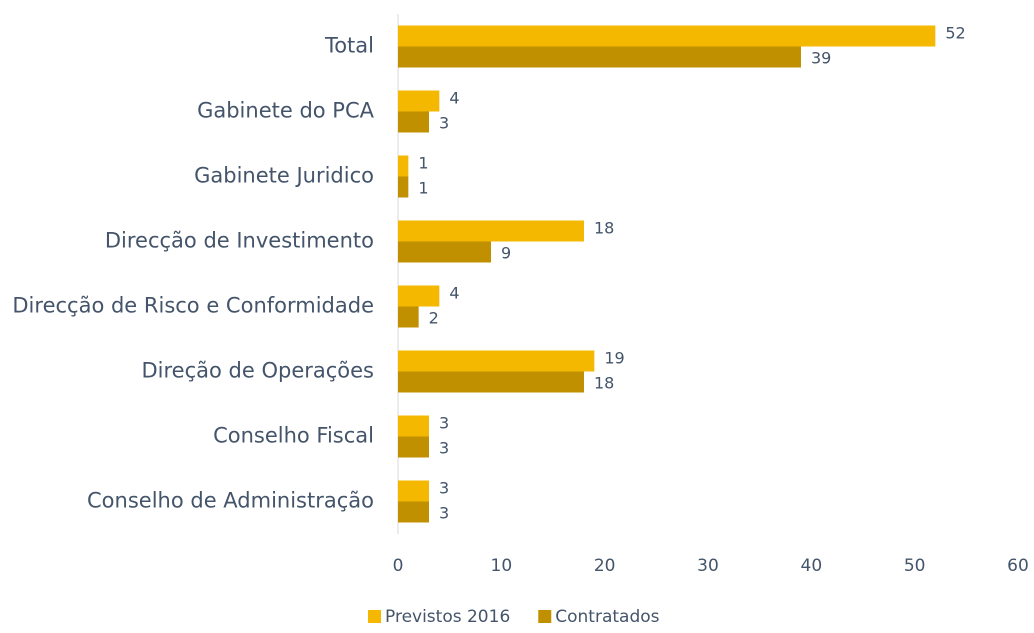 The width and height of the screenshot is (1034, 633). What do you see at coordinates (434, 318) in the screenshot?
I see `value-label: 2` at bounding box center [434, 318].